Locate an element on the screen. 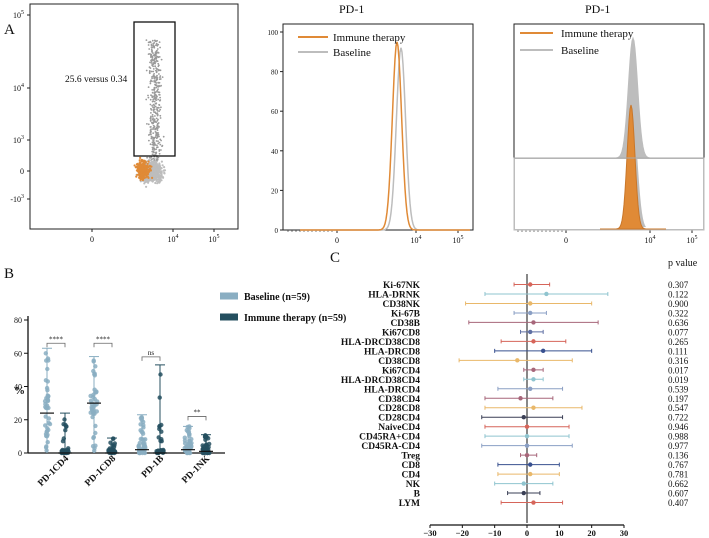 The image size is (709, 538). significance-label: **** is located at coordinates (56, 339).